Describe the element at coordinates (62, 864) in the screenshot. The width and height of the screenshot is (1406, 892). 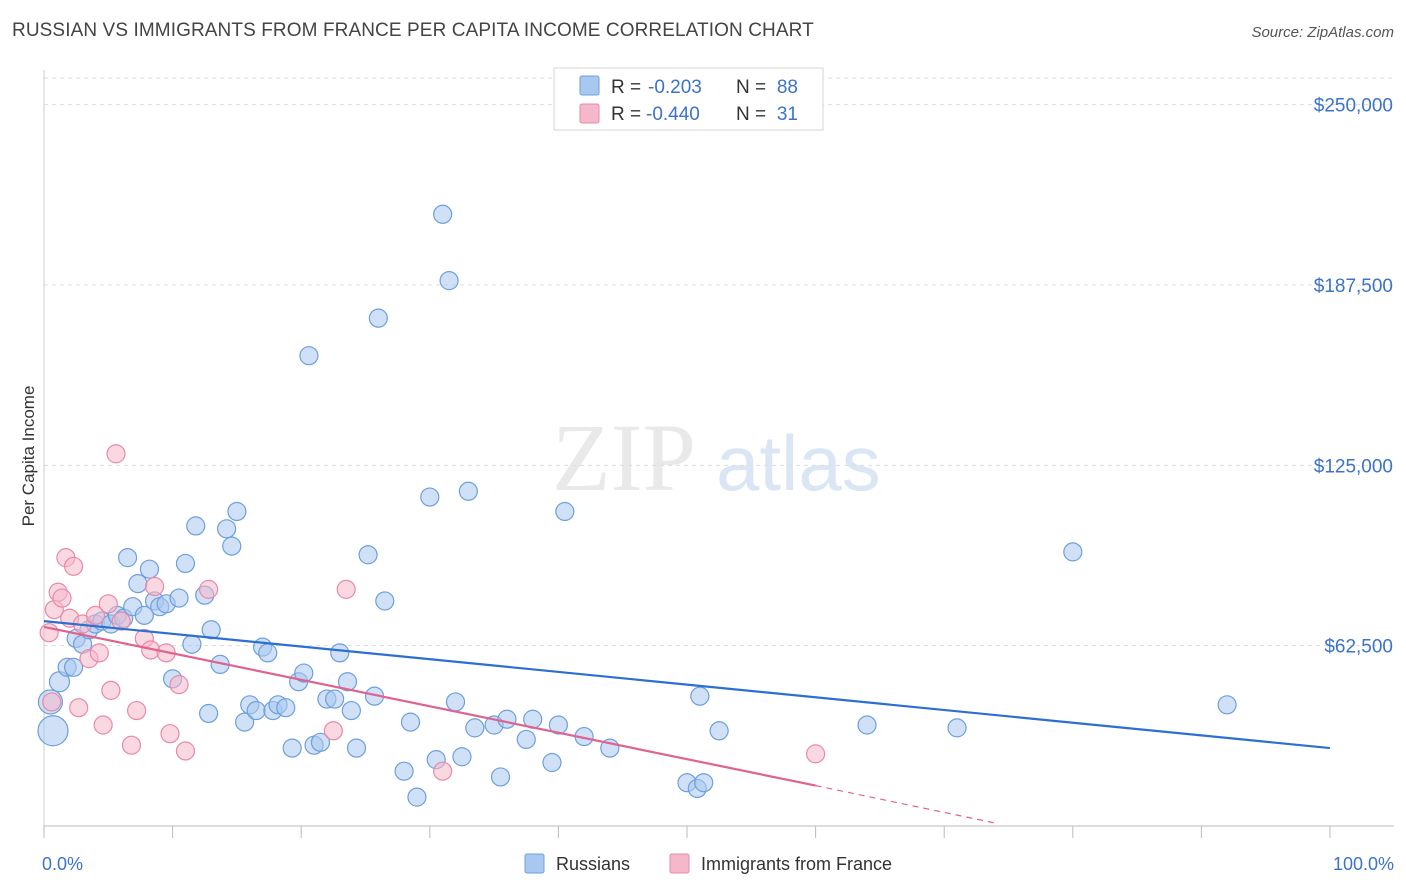
I see `x-tick-label-start: 0.0%` at that location.